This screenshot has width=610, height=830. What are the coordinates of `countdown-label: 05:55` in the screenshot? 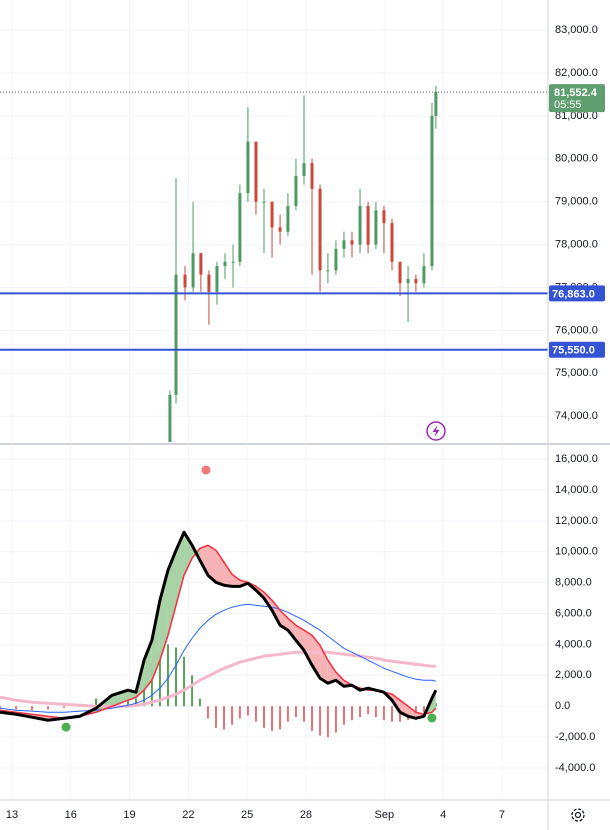 It's located at (568, 105).